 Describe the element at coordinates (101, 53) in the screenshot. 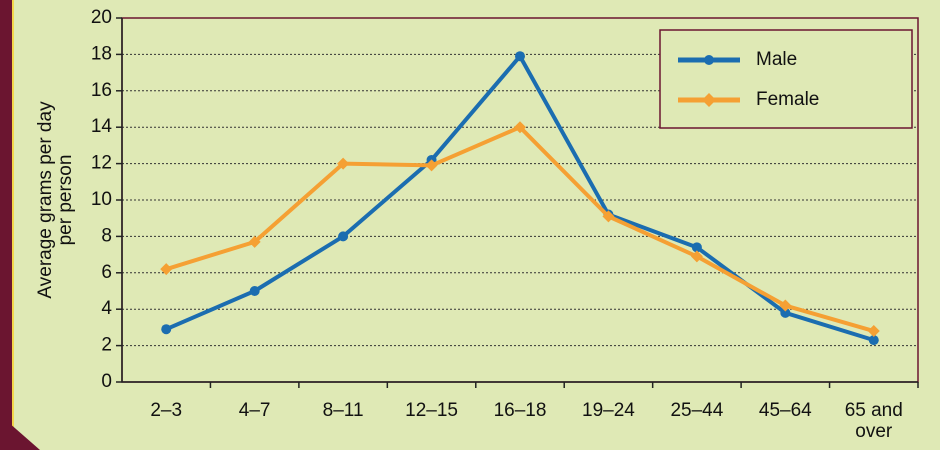

I see `y-tick-label: 18` at that location.